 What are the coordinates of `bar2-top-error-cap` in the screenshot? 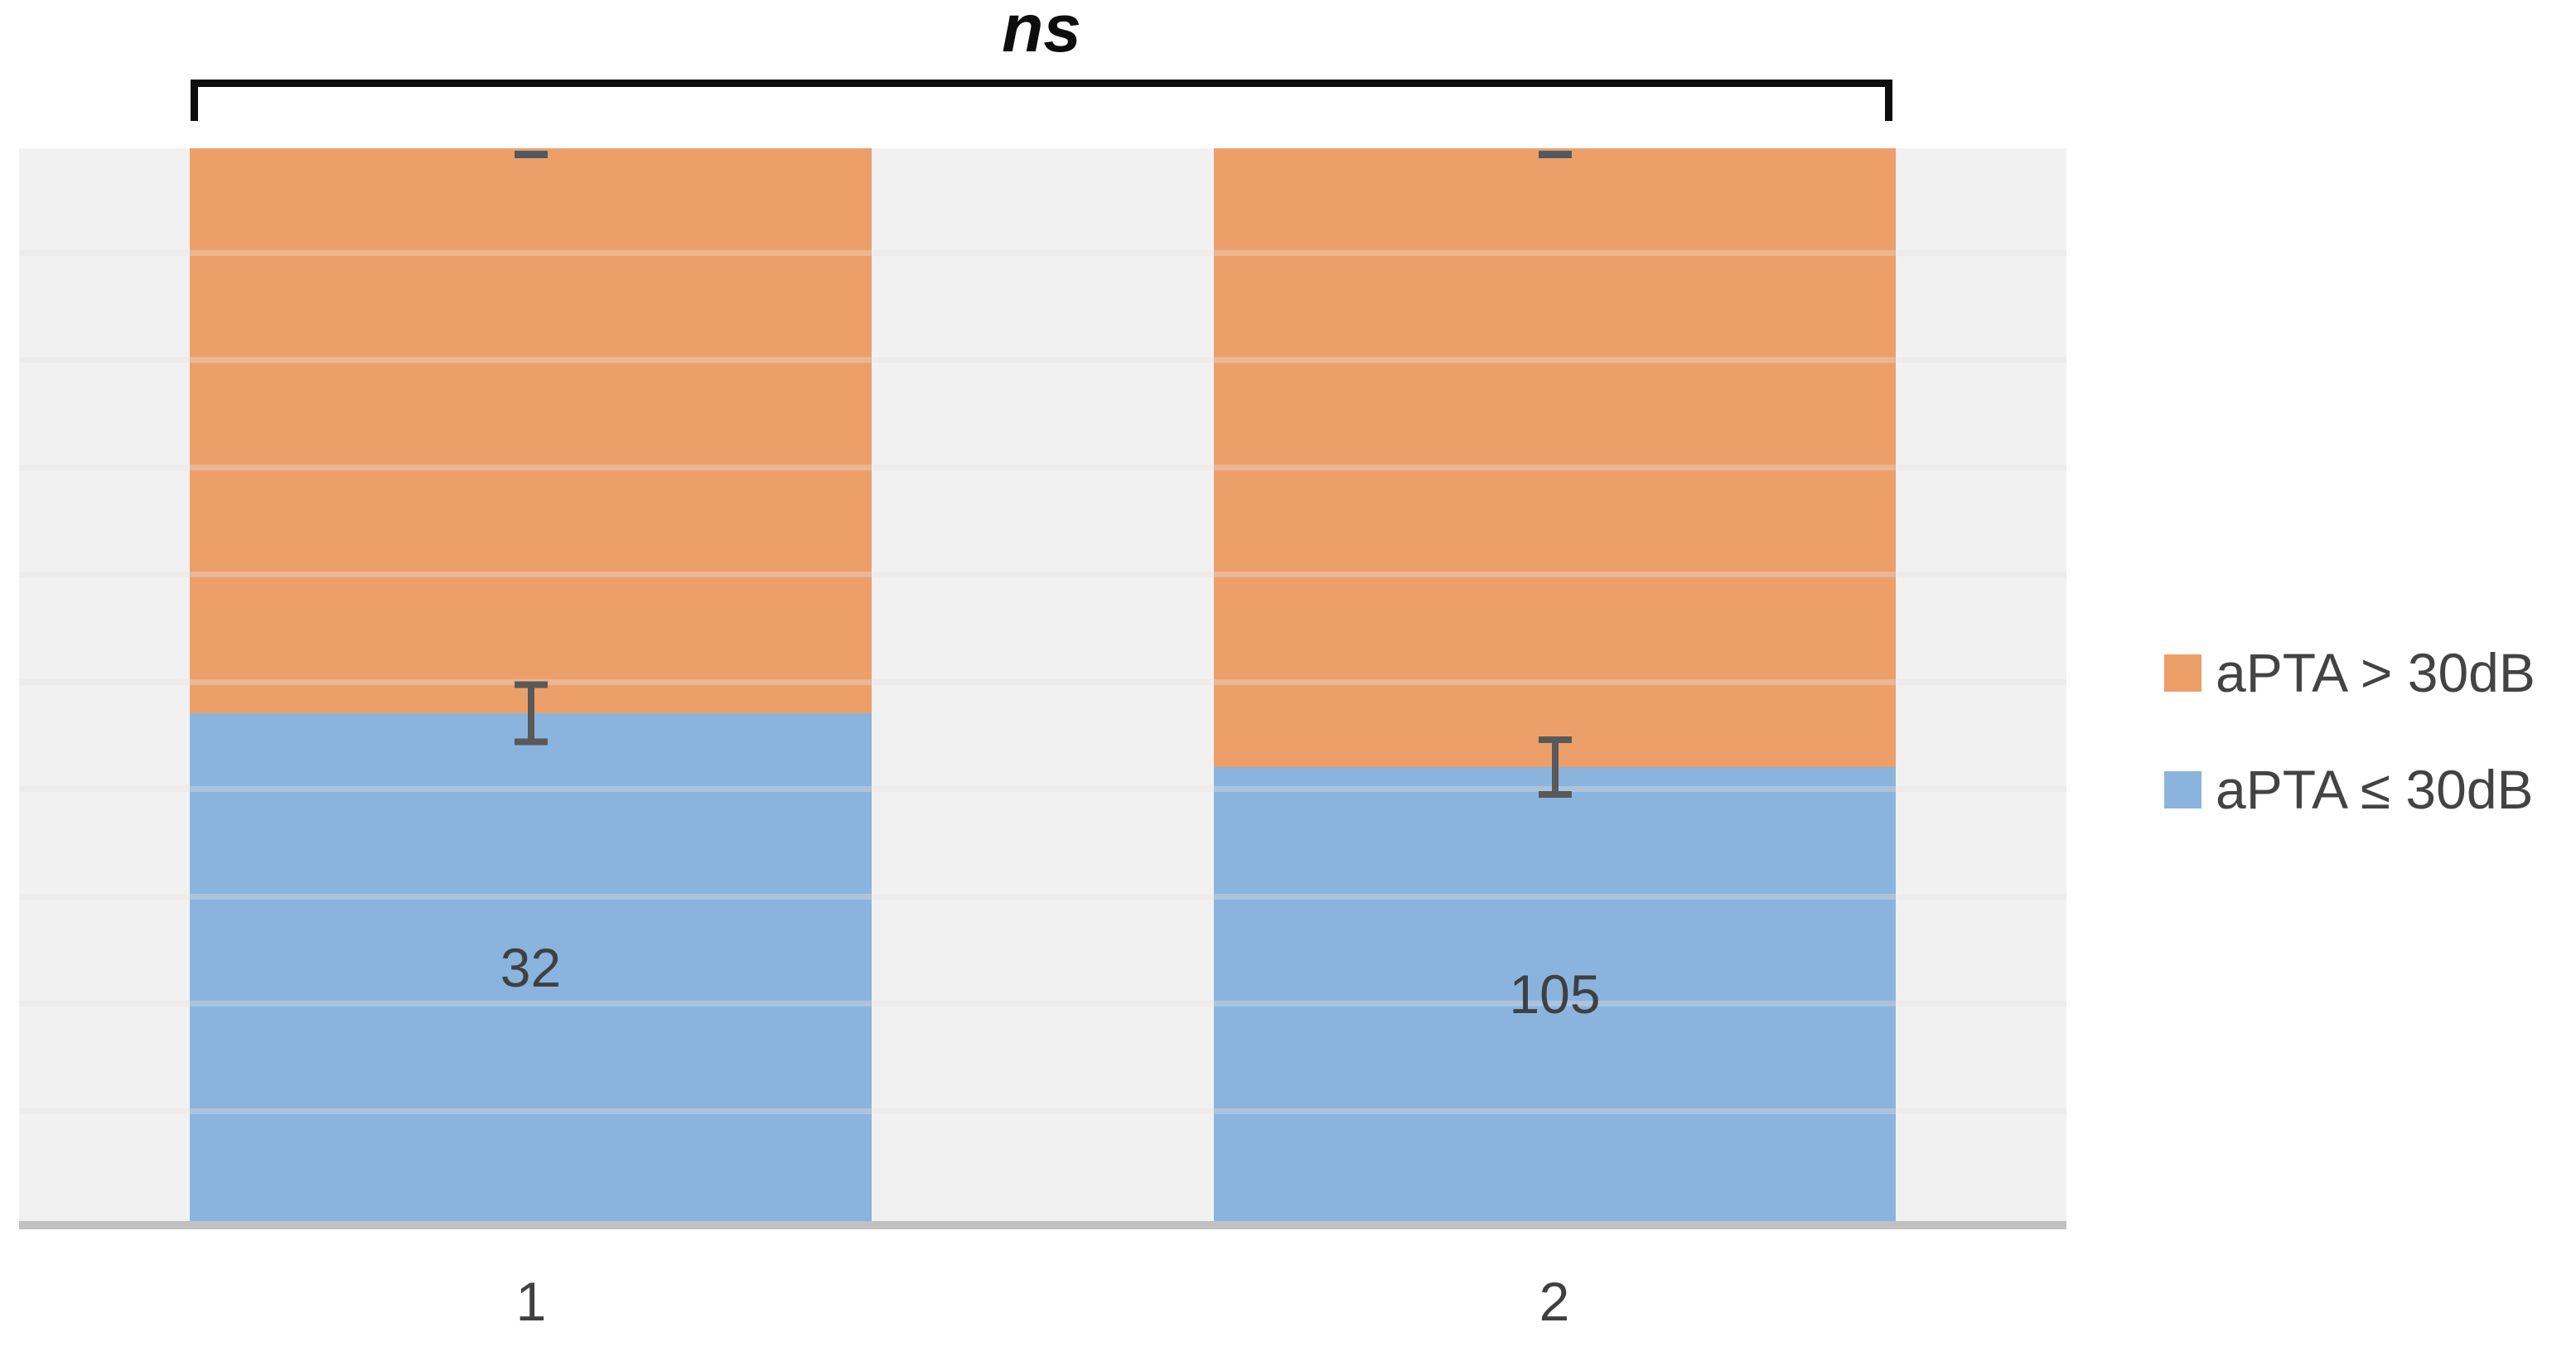 It's located at (1555, 154).